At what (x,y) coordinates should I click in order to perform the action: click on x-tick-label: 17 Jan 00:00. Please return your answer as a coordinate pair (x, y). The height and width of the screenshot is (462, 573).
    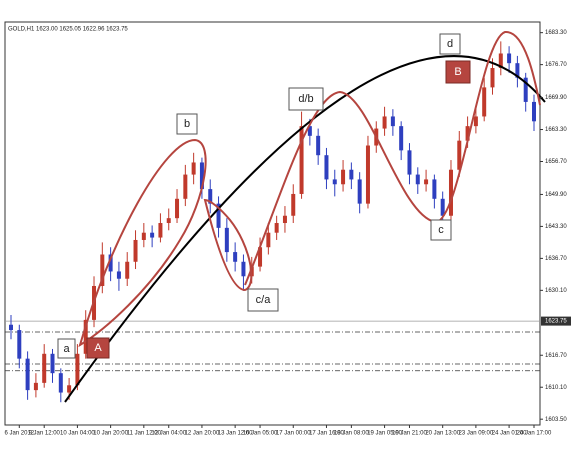
    Looking at the image, I should click on (293, 434).